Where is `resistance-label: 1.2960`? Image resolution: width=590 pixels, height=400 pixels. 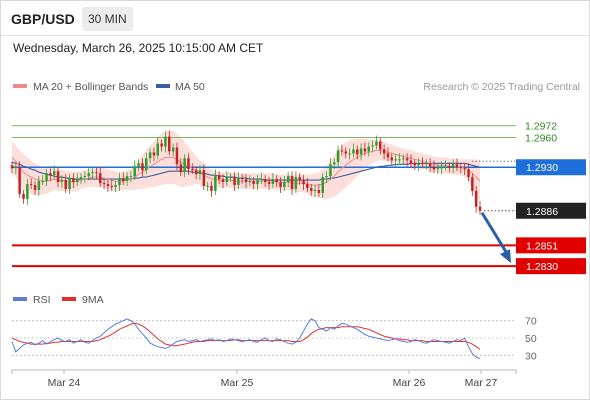
resistance-label: 1.2960 is located at coordinates (541, 139).